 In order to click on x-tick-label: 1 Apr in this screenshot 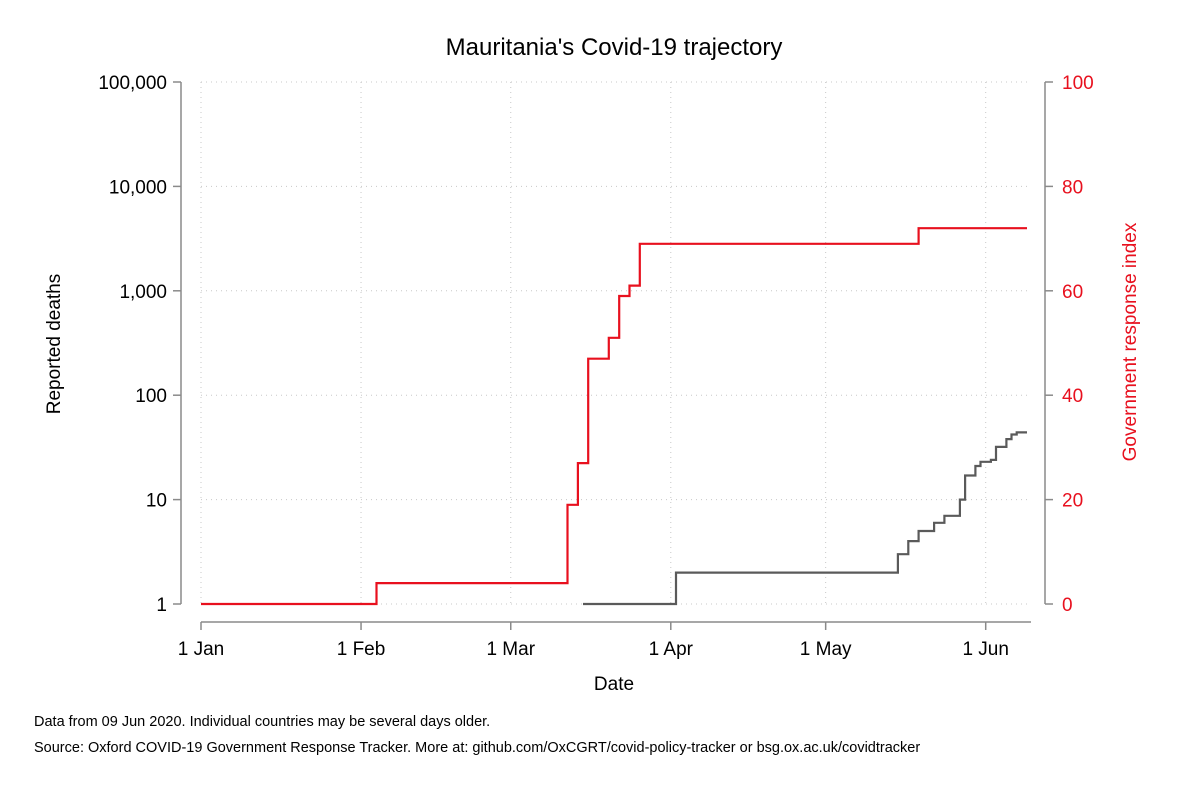, I will do `click(671, 649)`.